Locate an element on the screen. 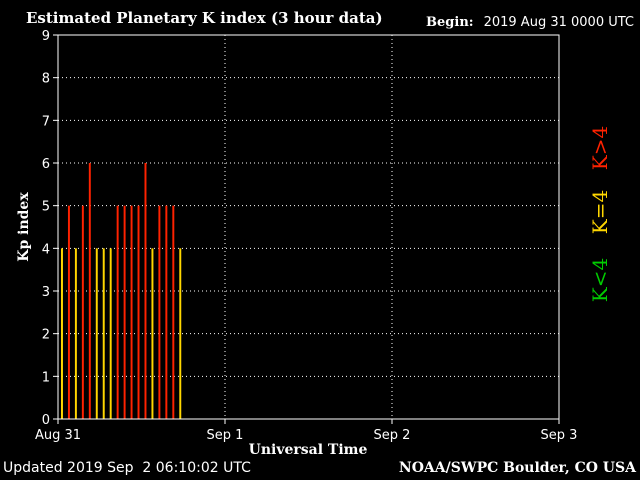 This screenshot has width=640, height=480. bars is located at coordinates (121, 291).